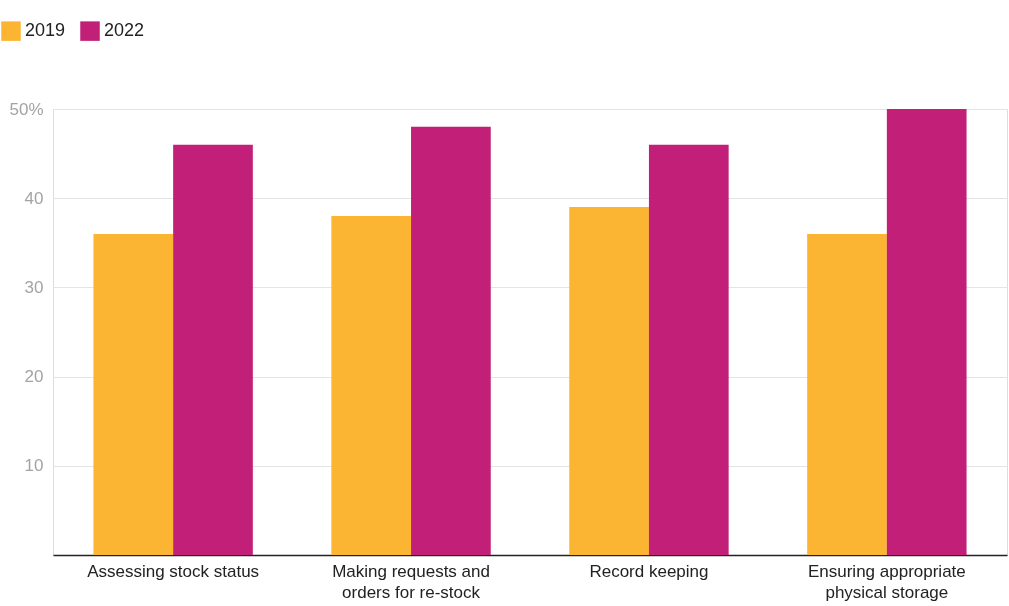 The image size is (1009, 606). Describe the element at coordinates (649, 571) in the screenshot. I see `x-tick-label: Record keeping` at that location.